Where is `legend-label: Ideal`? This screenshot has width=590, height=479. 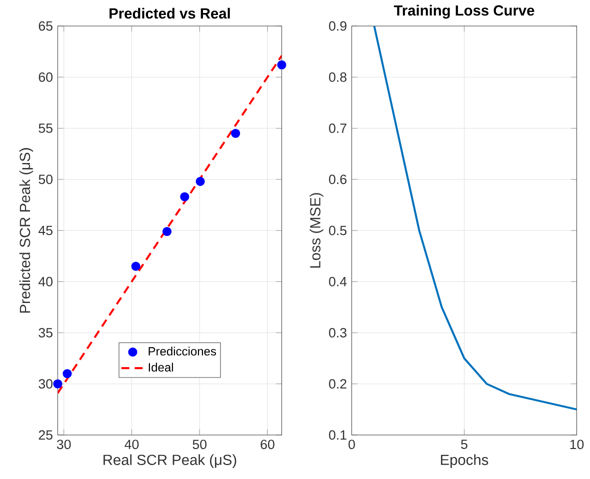 legend-label: Ideal is located at coordinates (160, 367).